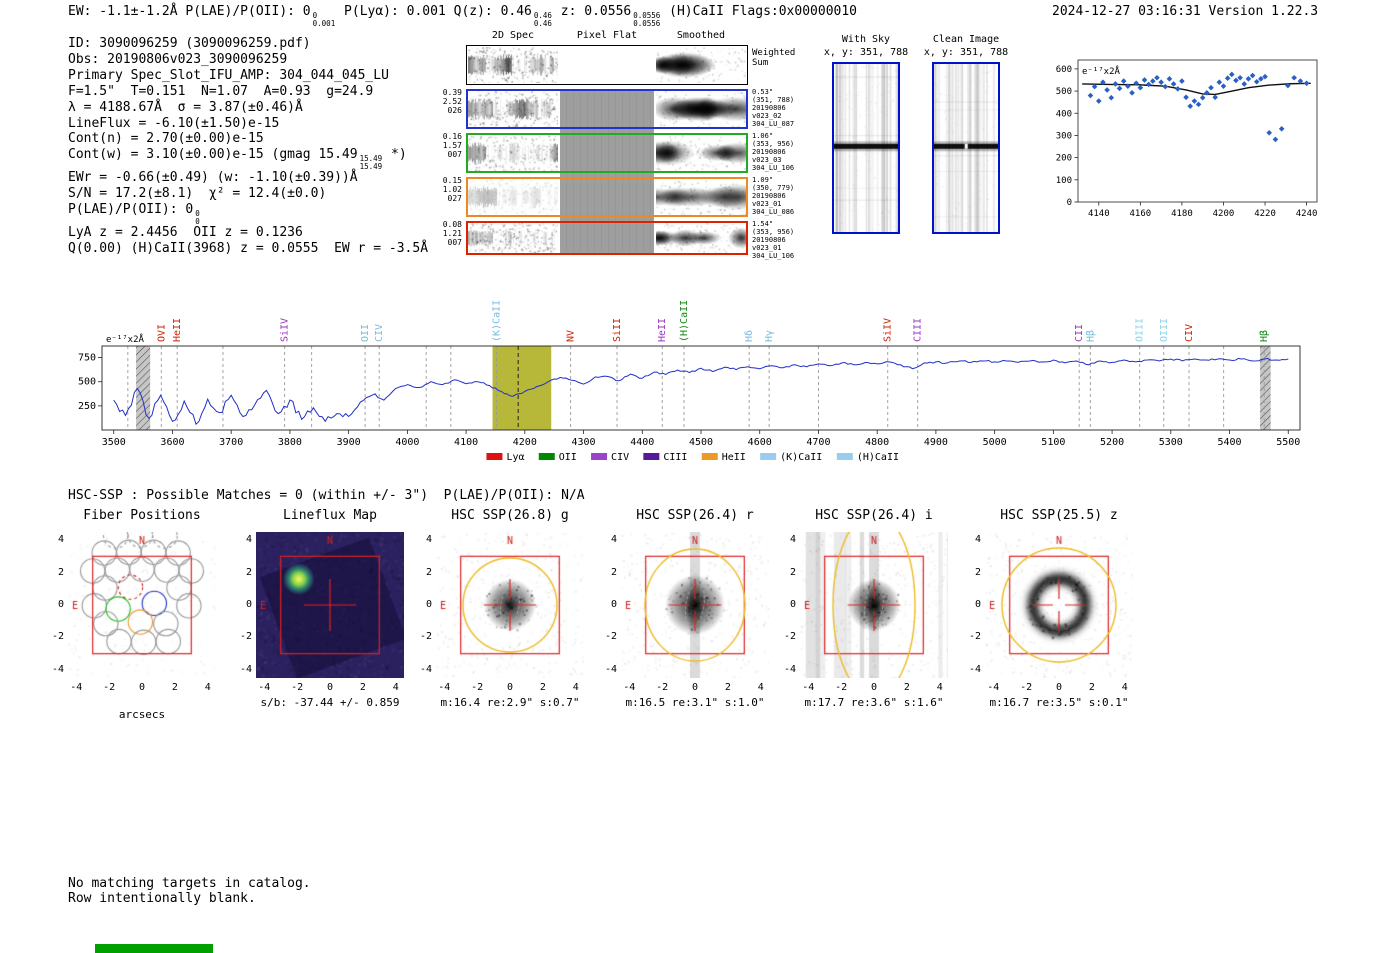 This screenshot has height=953, width=1400. What do you see at coordinates (774, 58) in the screenshot?
I see `weighted-sum-label: Weighted Sum` at bounding box center [774, 58].